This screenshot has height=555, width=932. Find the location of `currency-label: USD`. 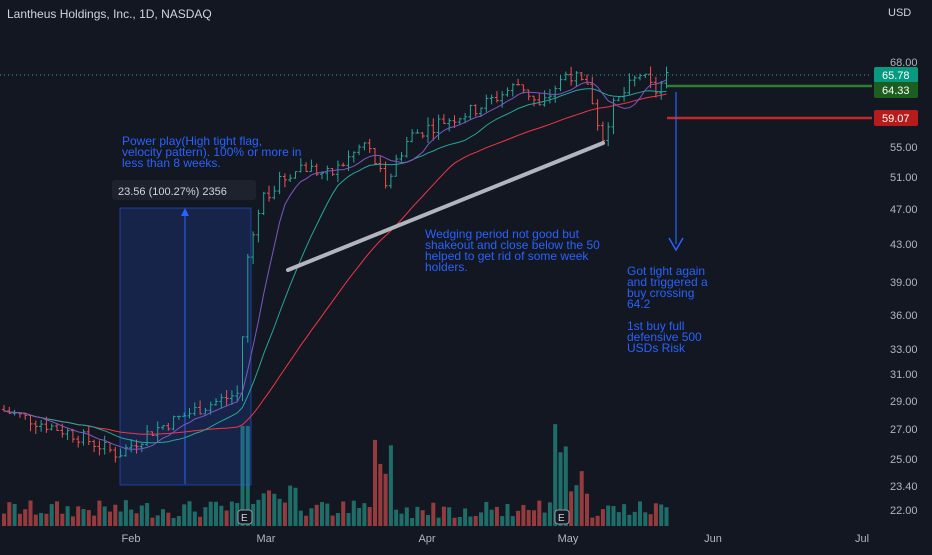

currency-label: USD is located at coordinates (899, 13).